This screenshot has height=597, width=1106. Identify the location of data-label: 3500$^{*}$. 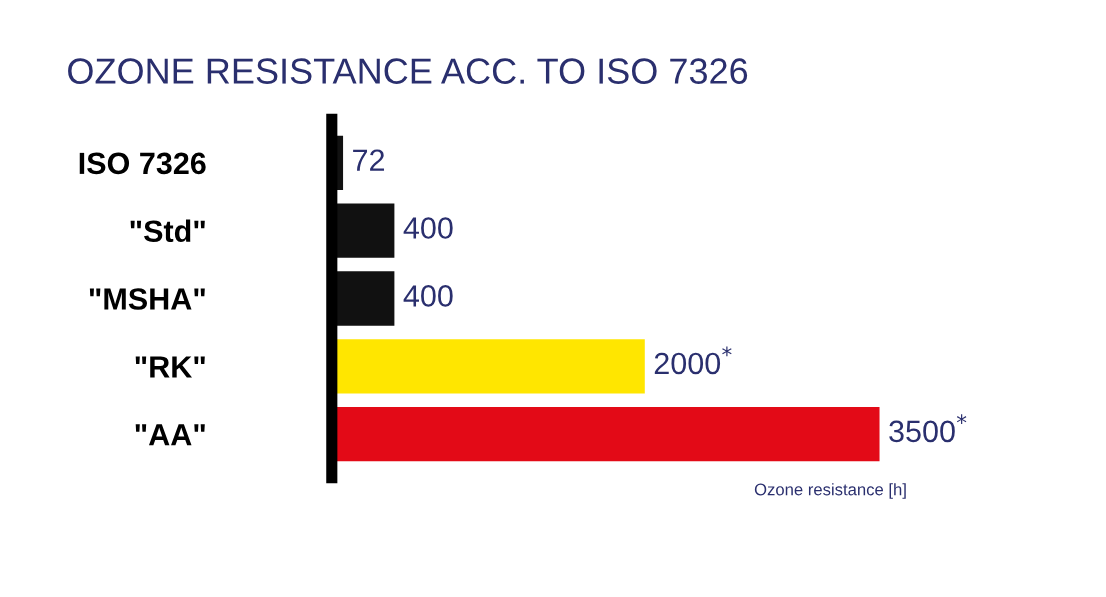
(928, 428).